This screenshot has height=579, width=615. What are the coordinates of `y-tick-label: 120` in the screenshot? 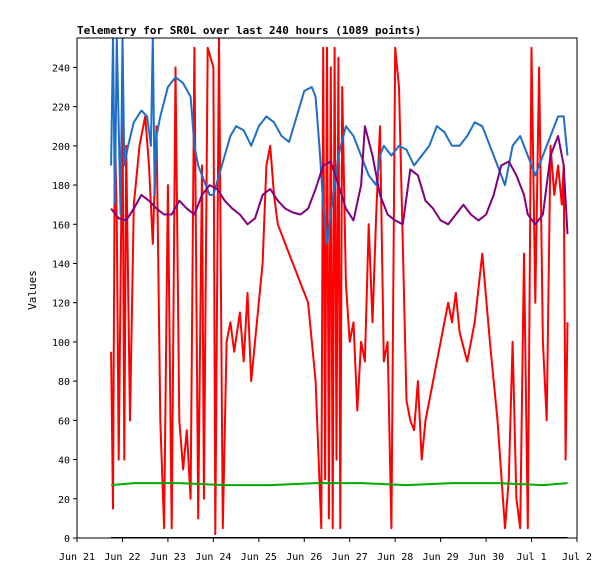 It's located at (61, 304).